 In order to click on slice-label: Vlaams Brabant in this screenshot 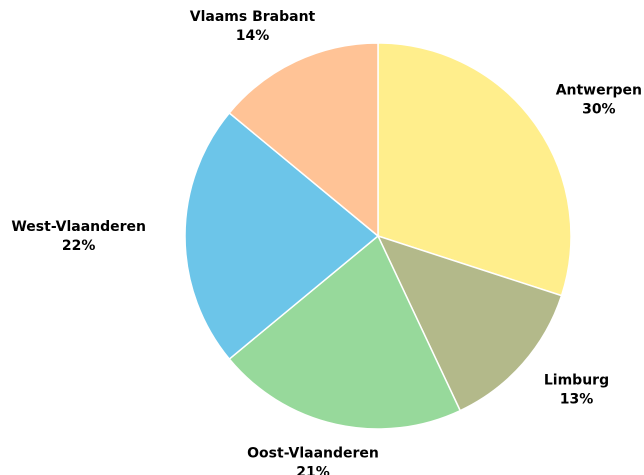, I will do `click(253, 17)`.